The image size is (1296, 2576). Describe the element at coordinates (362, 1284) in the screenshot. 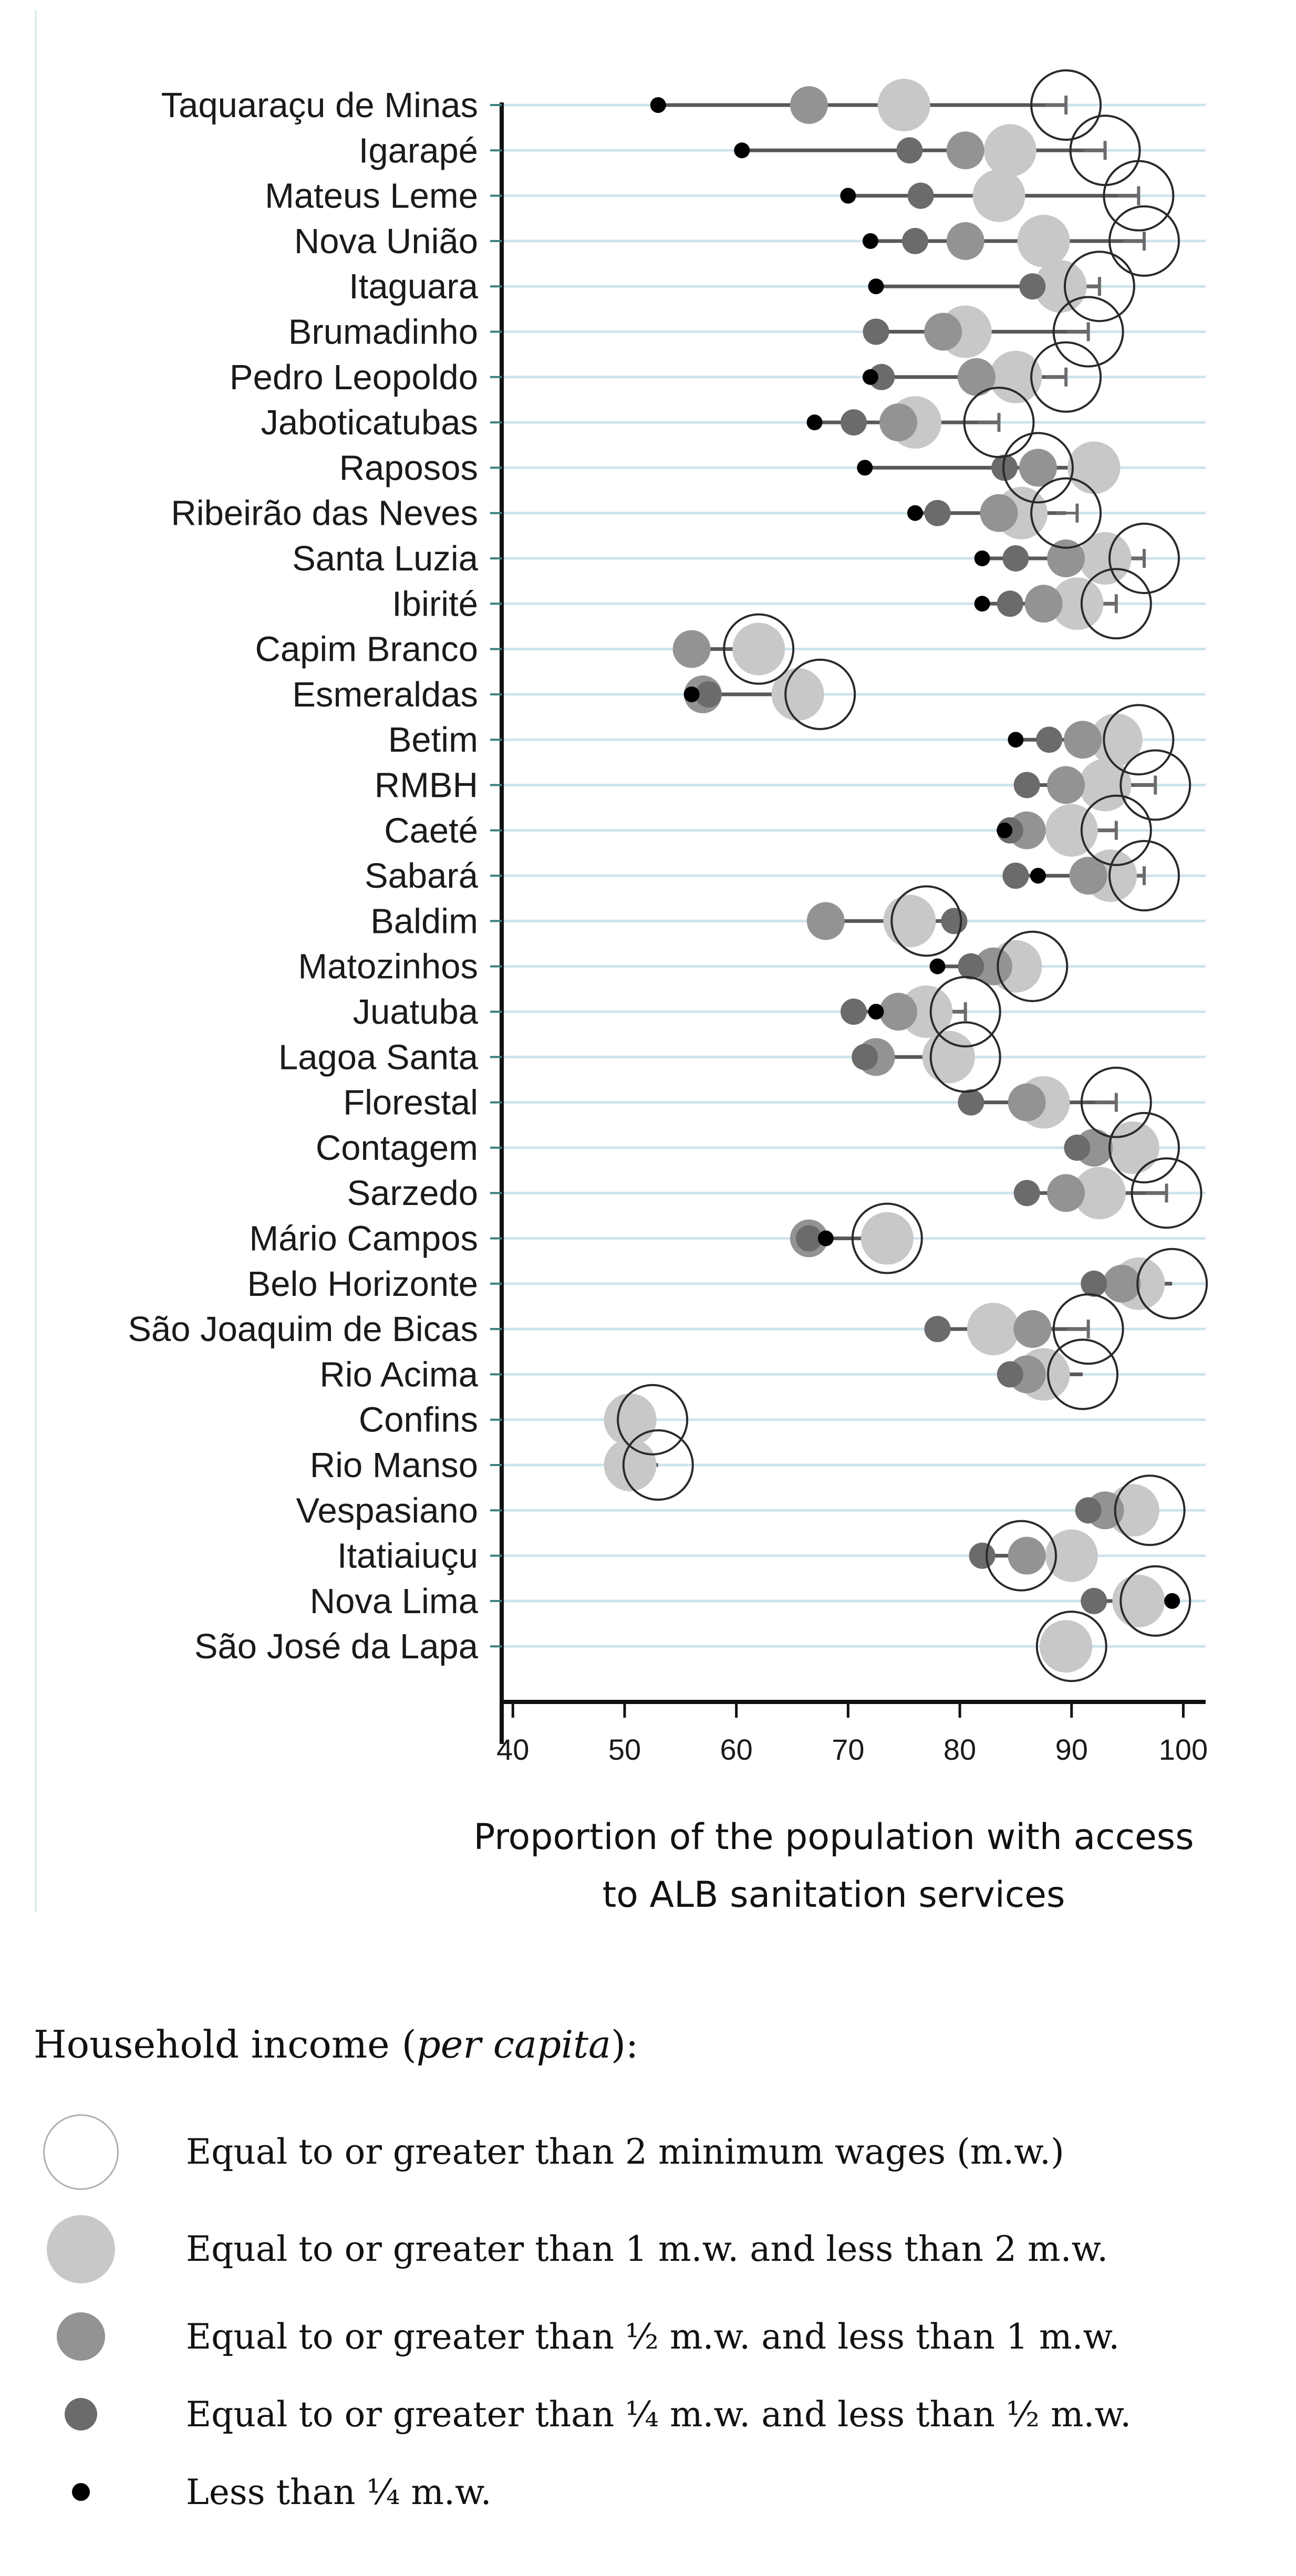

I see `category-label: Belo Horizonte` at that location.